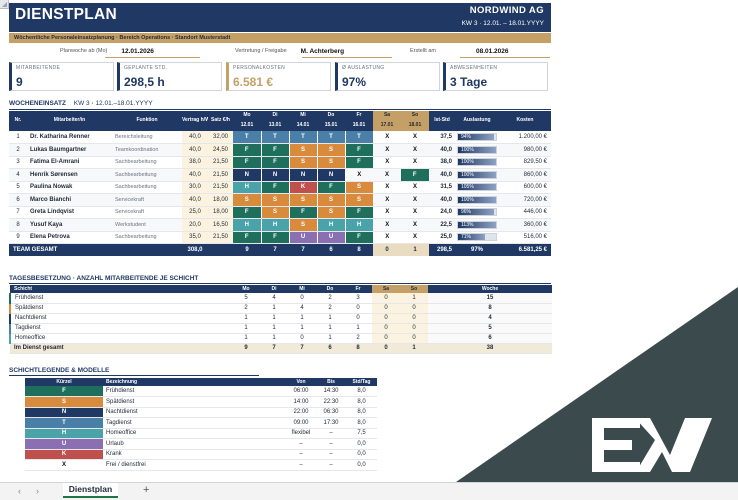  Describe the element at coordinates (195, 162) in the screenshot. I see `contract-hours: 38,0` at that location.